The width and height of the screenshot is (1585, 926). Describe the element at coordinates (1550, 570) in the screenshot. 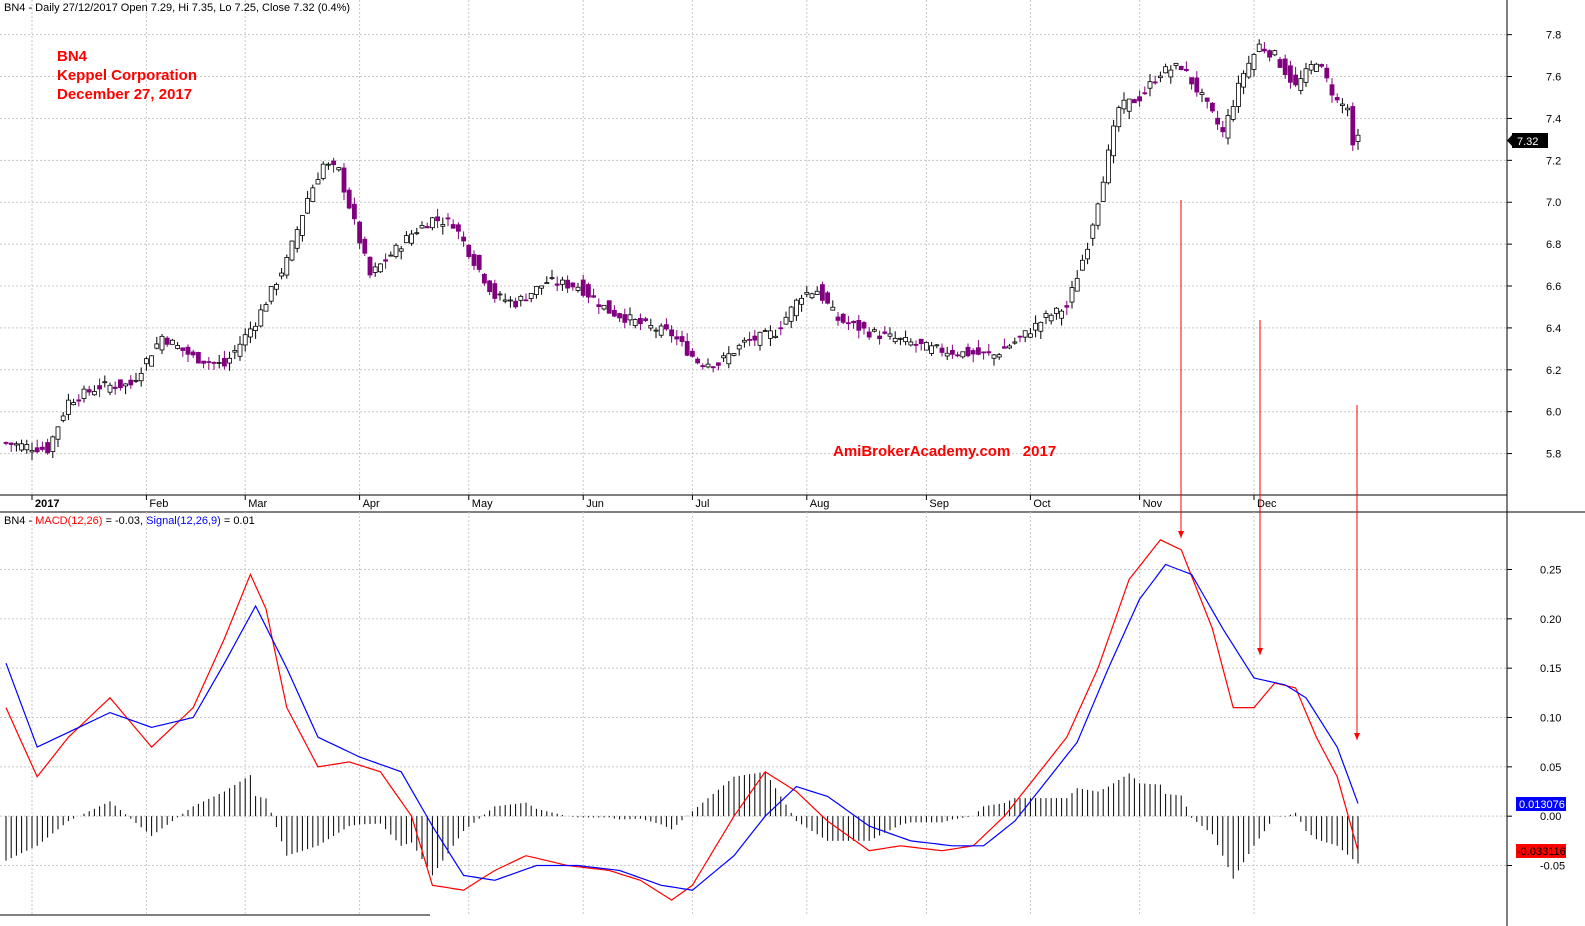

I see `macd-y-label: 0.25` at that location.